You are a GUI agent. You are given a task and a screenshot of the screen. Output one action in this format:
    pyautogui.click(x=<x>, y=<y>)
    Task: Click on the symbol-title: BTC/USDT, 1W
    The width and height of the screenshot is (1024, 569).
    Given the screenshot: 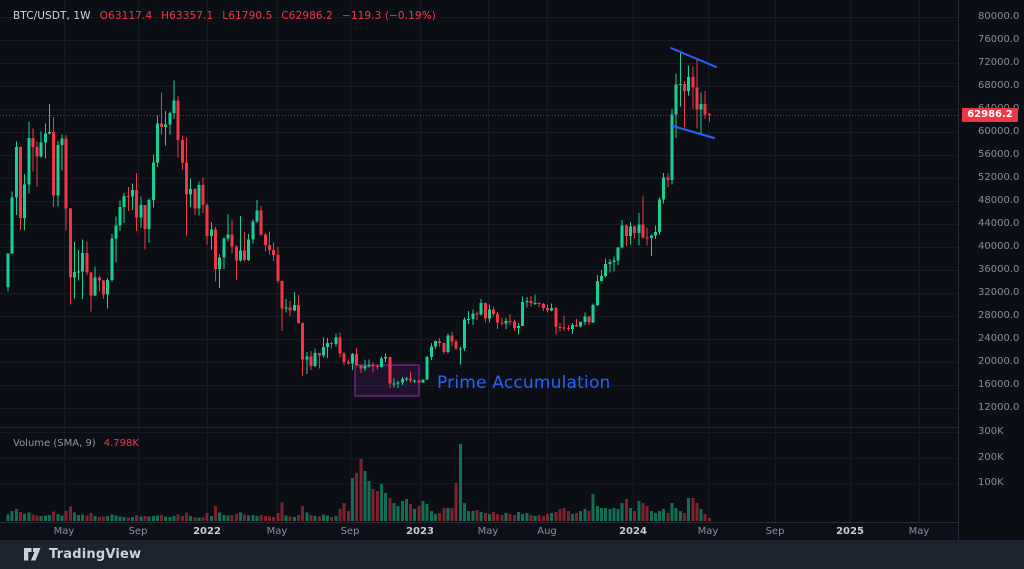 What is the action you would take?
    pyautogui.click(x=52, y=16)
    